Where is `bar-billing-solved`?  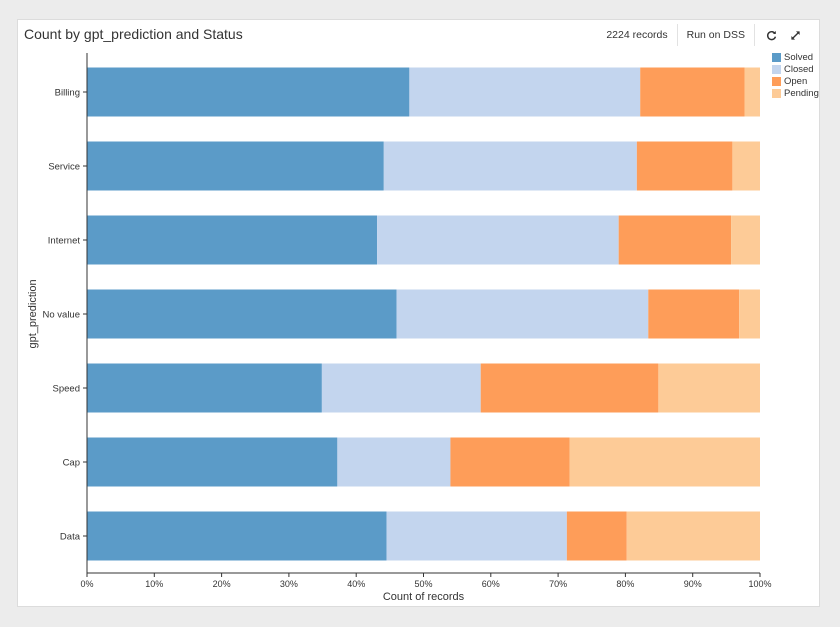 bar-billing-solved is located at coordinates (248, 92).